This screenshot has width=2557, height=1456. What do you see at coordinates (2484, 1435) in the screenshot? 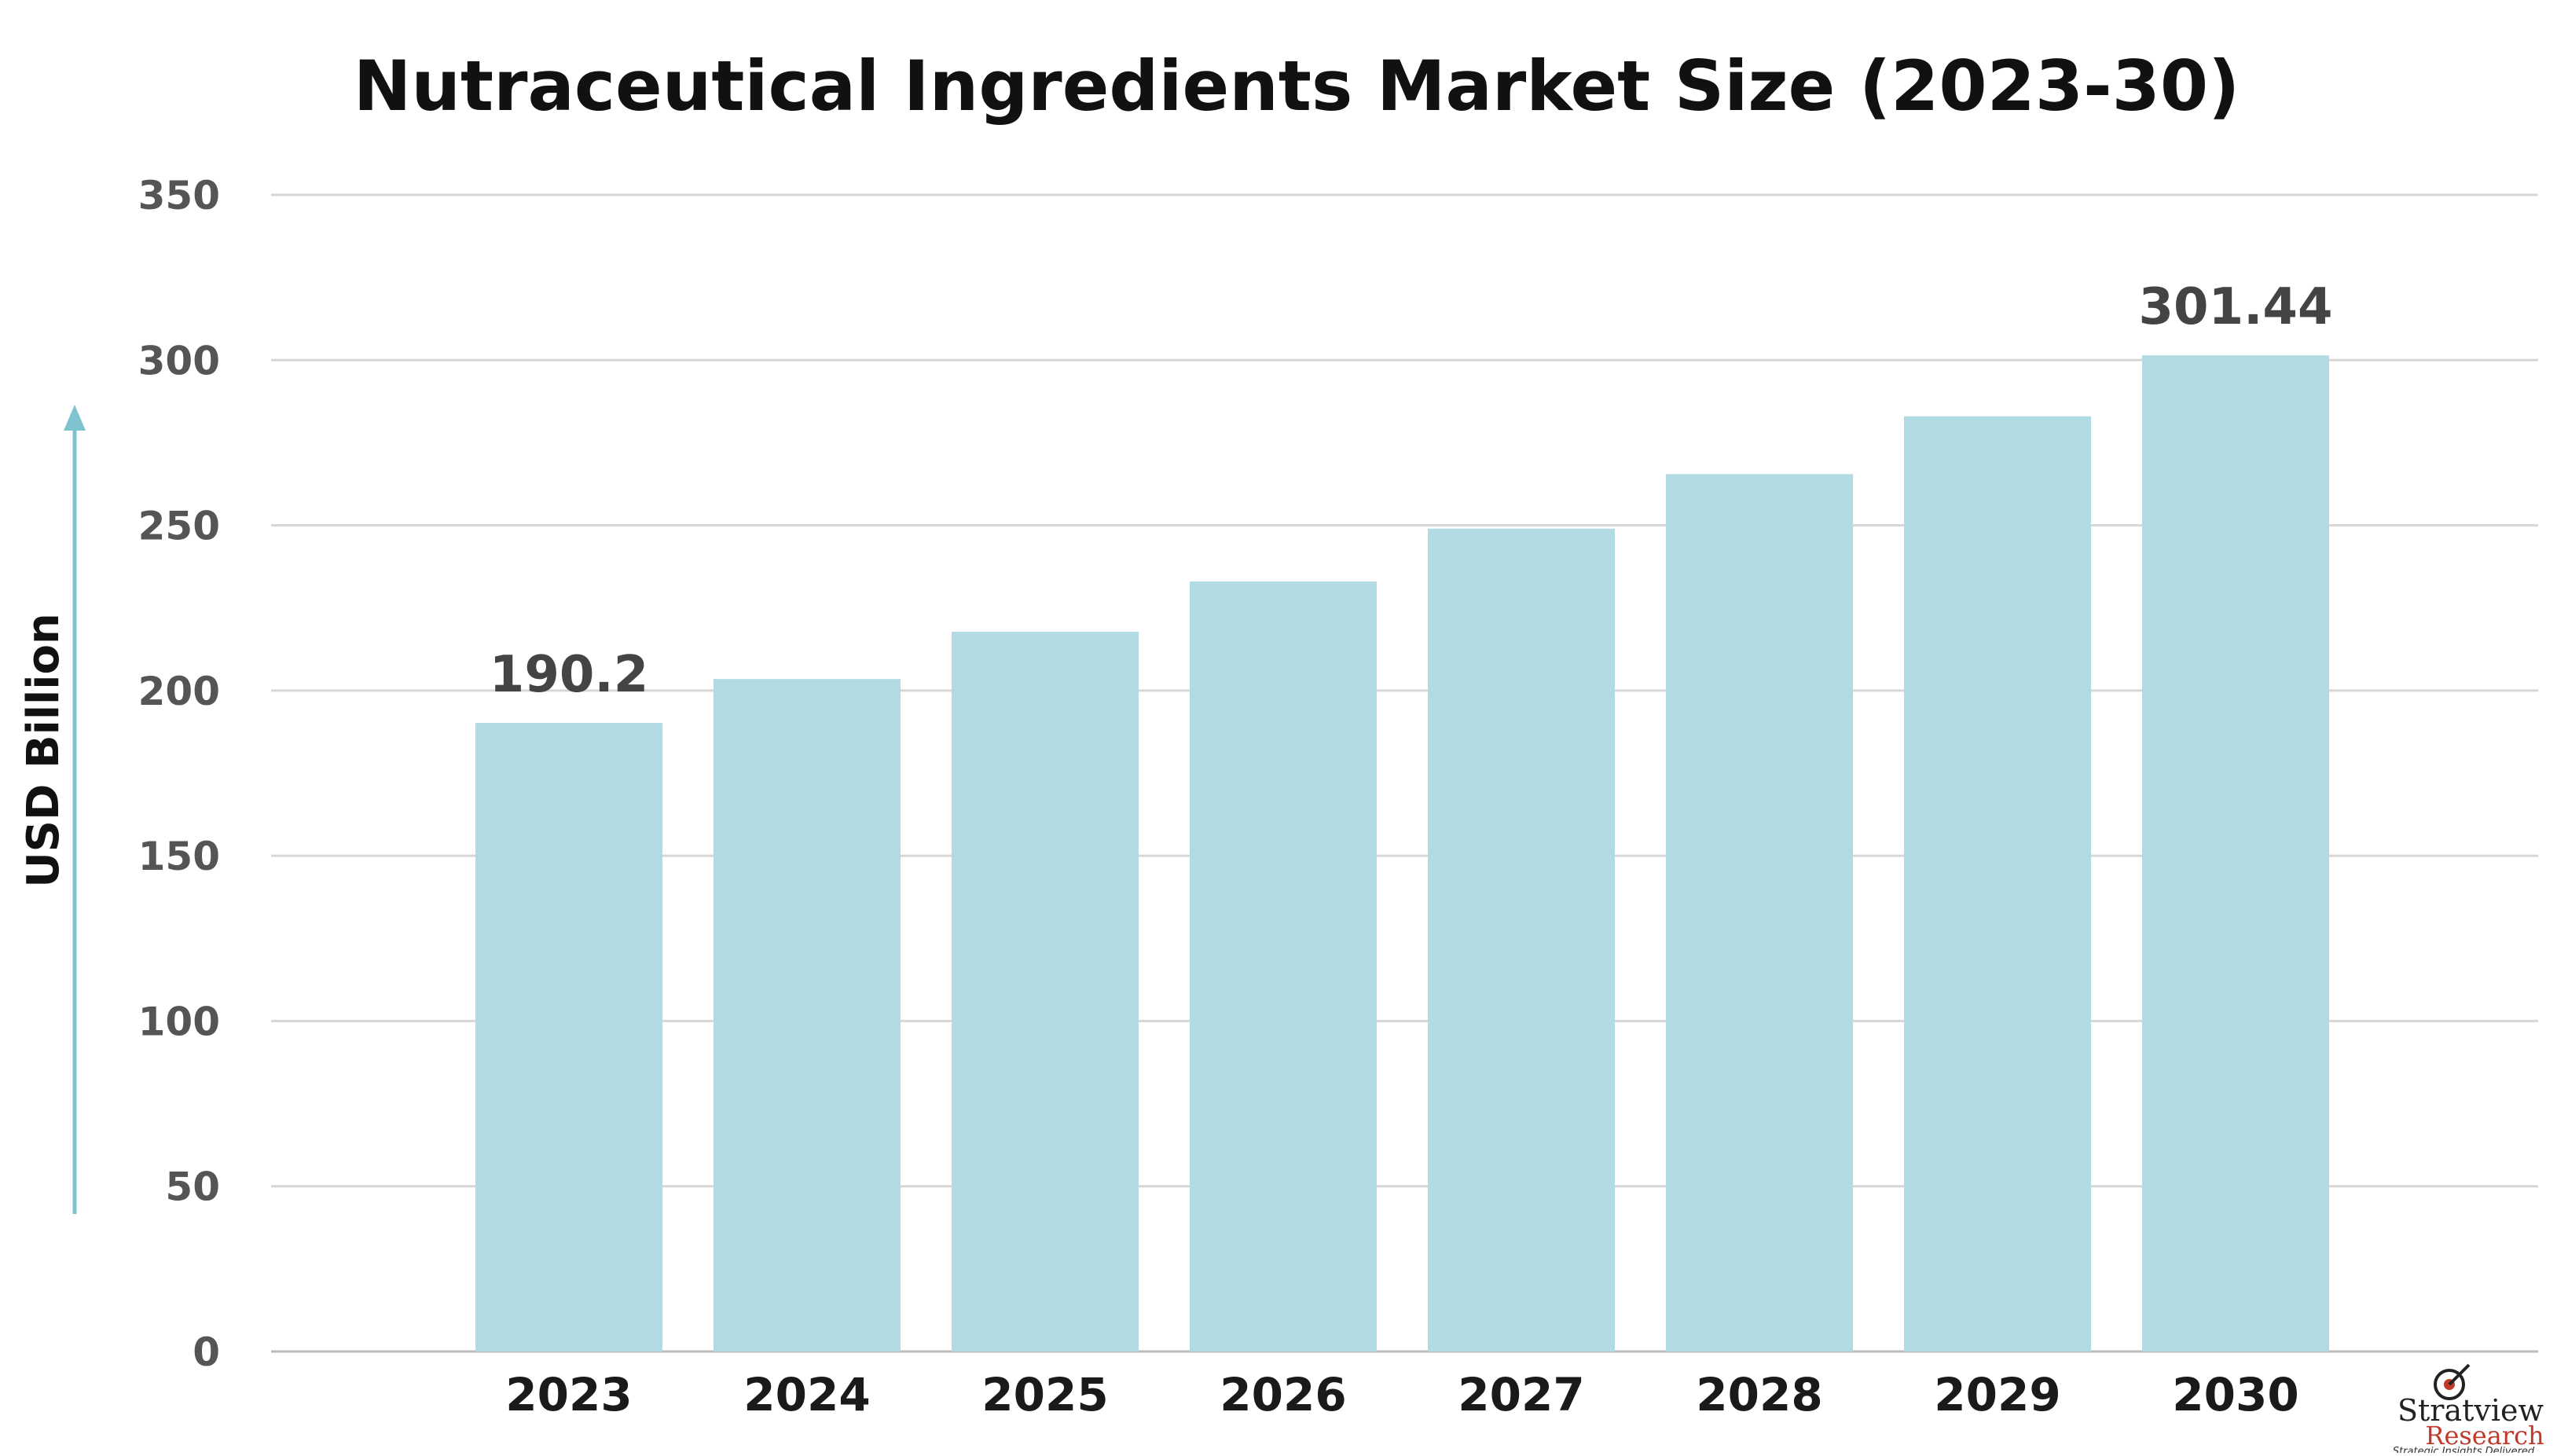
I see `logo-sub: Research` at bounding box center [2484, 1435].